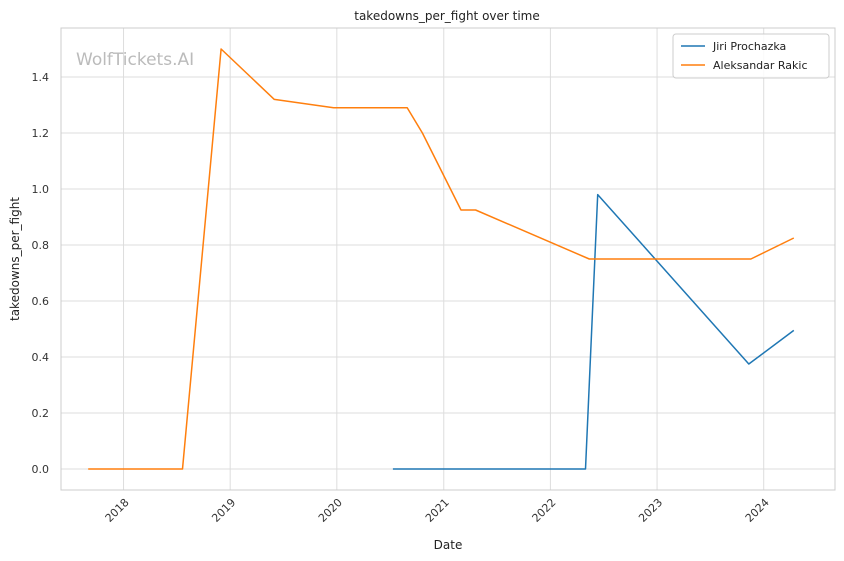 Image resolution: width=844 pixels, height=561 pixels. Describe the element at coordinates (544, 510) in the screenshot. I see `x-tick-label: 2022` at that location.